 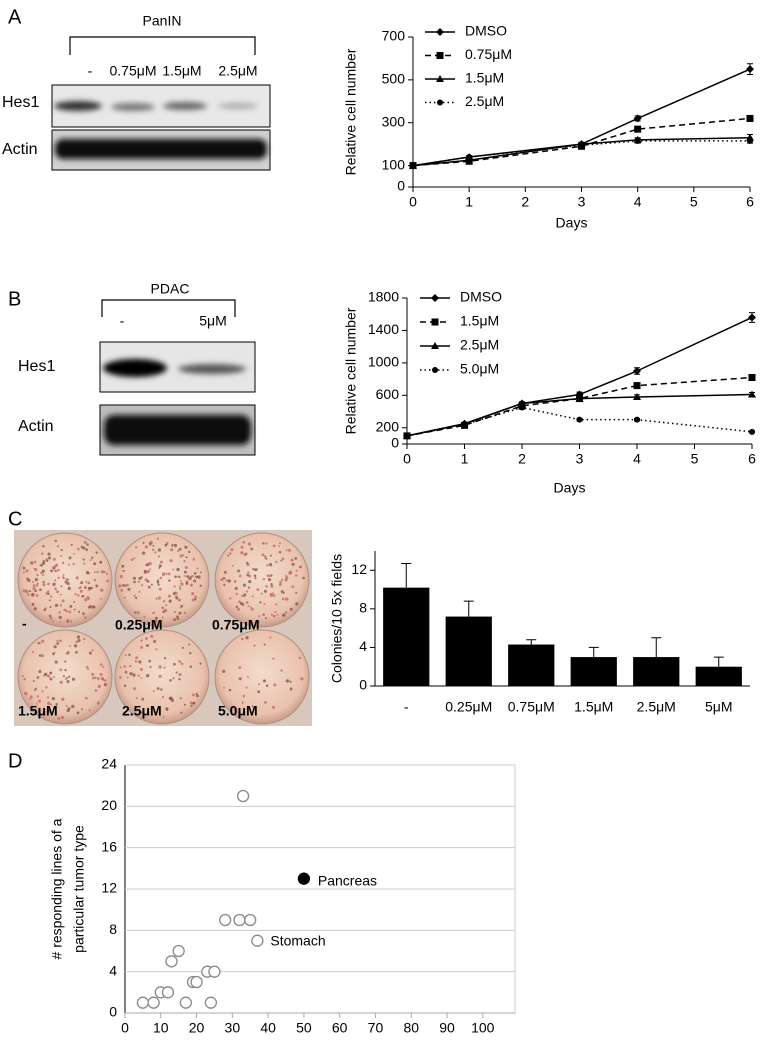 What do you see at coordinates (162, 21) in the screenshot?
I see `blot-group: PanIN` at bounding box center [162, 21].